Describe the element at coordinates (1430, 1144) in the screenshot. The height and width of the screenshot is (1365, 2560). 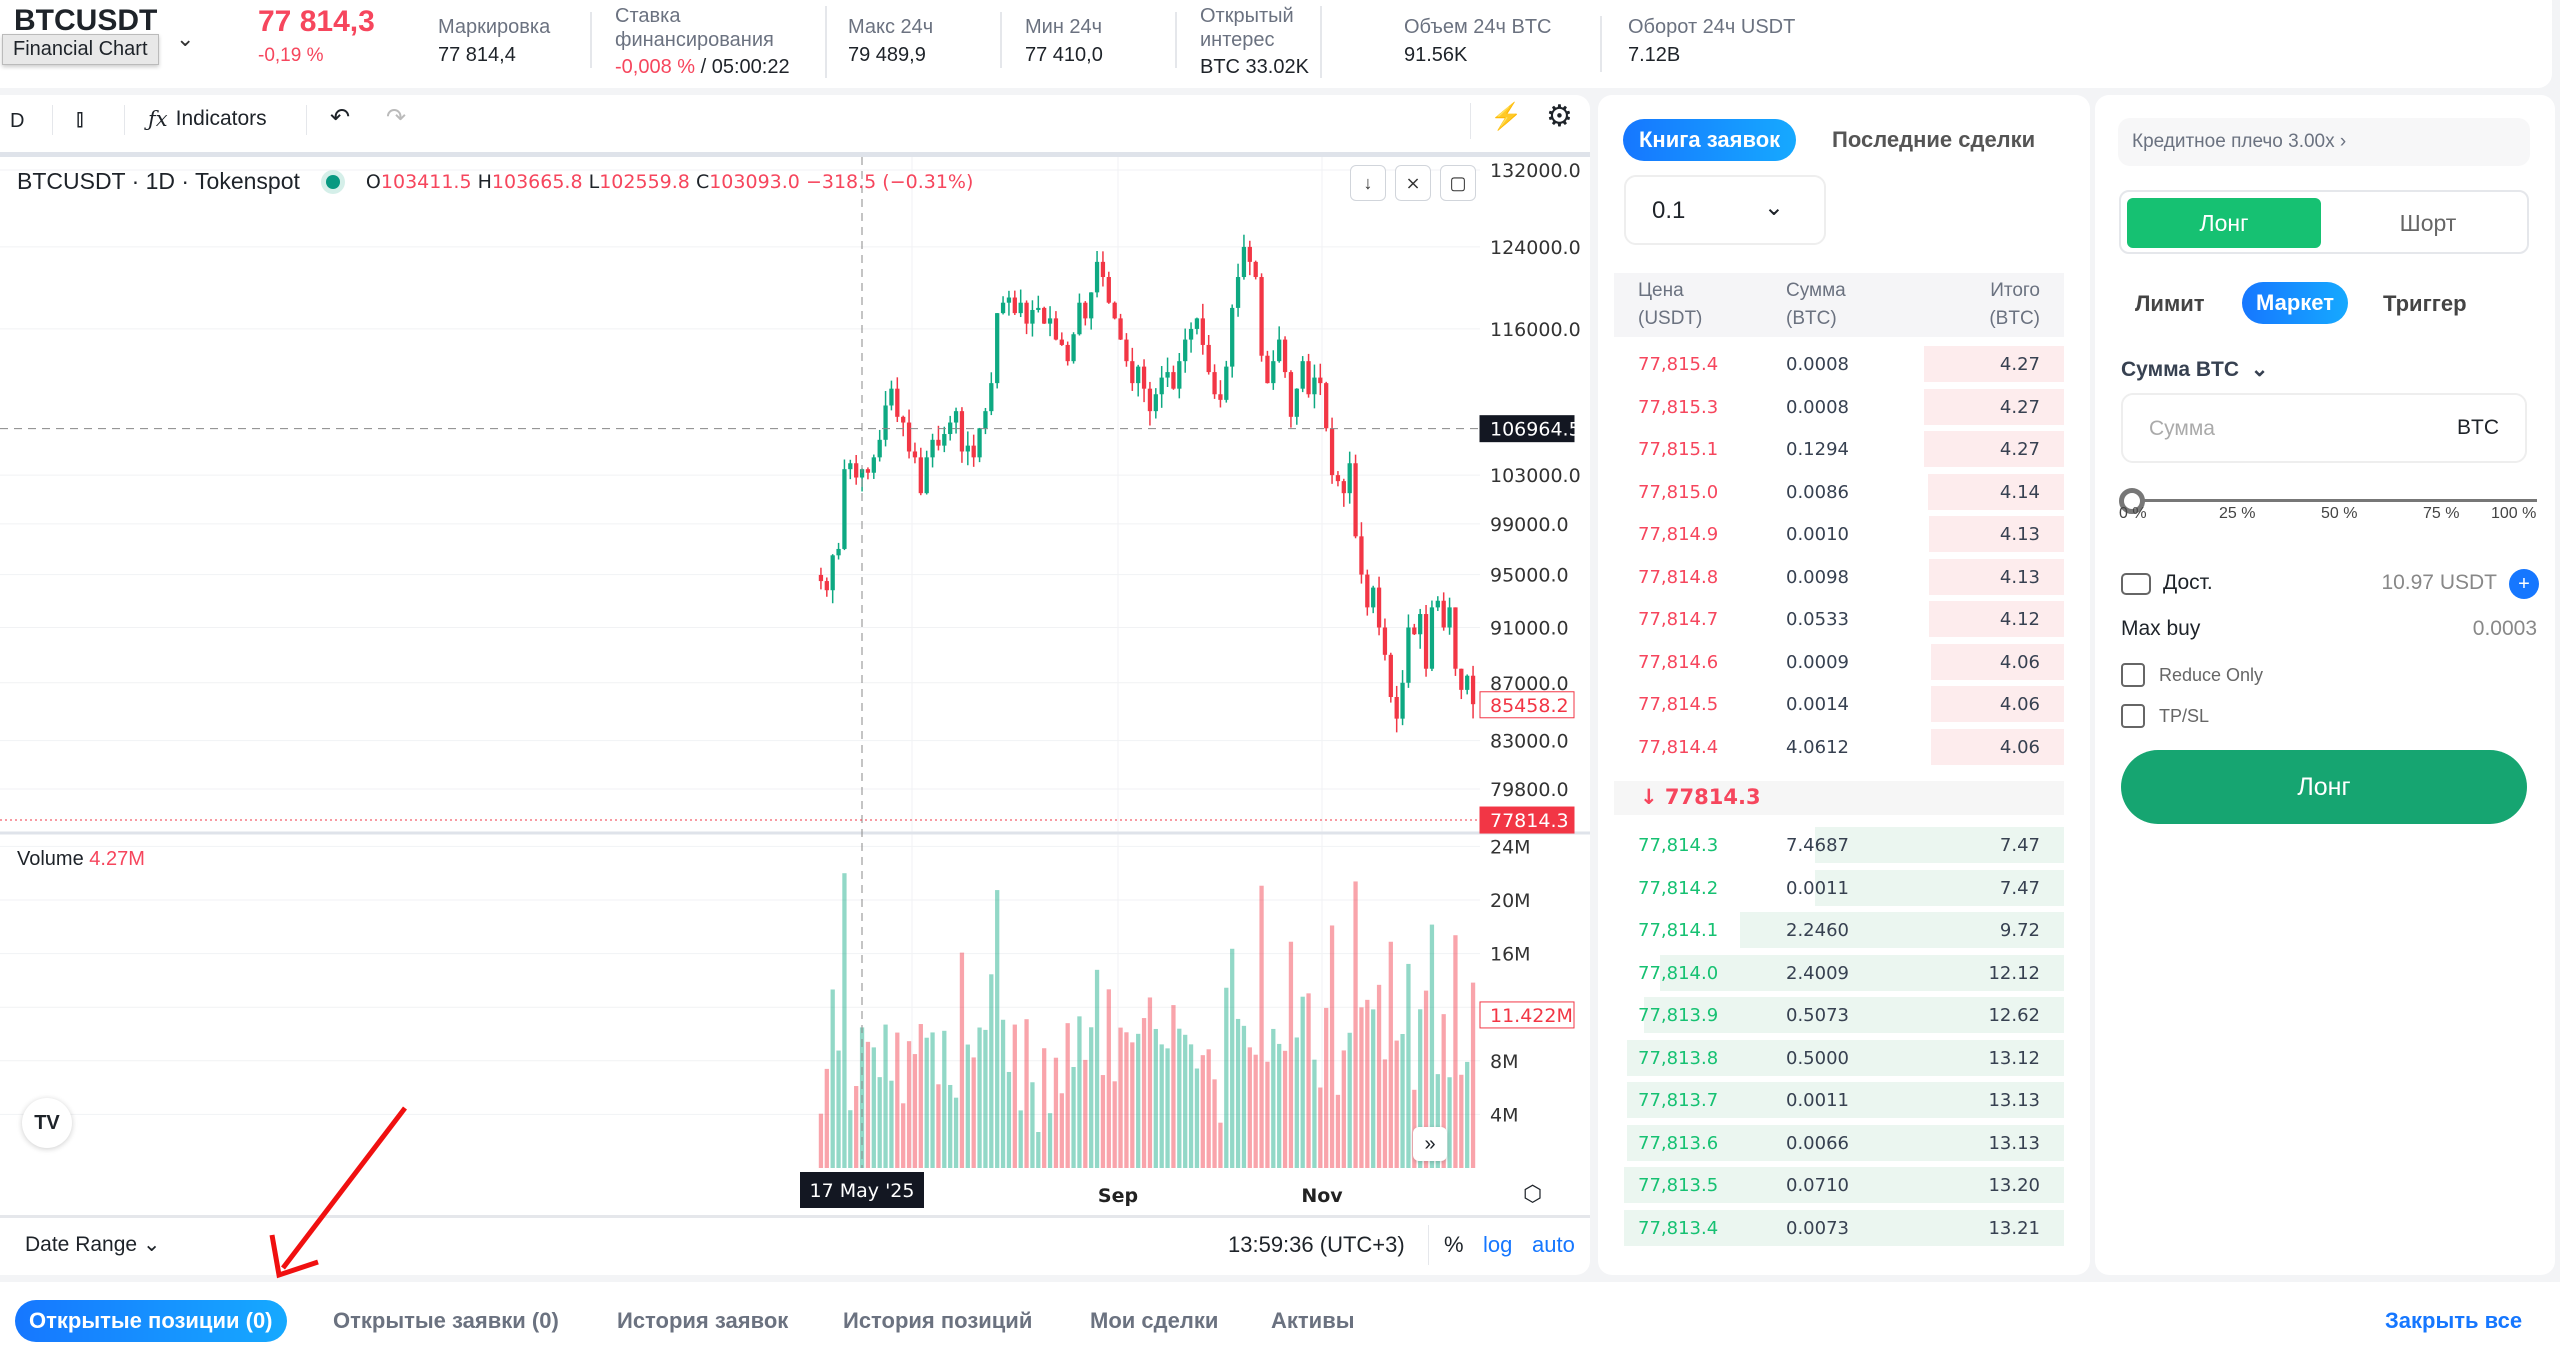
I see `scroll-right-icon: »` at that location.